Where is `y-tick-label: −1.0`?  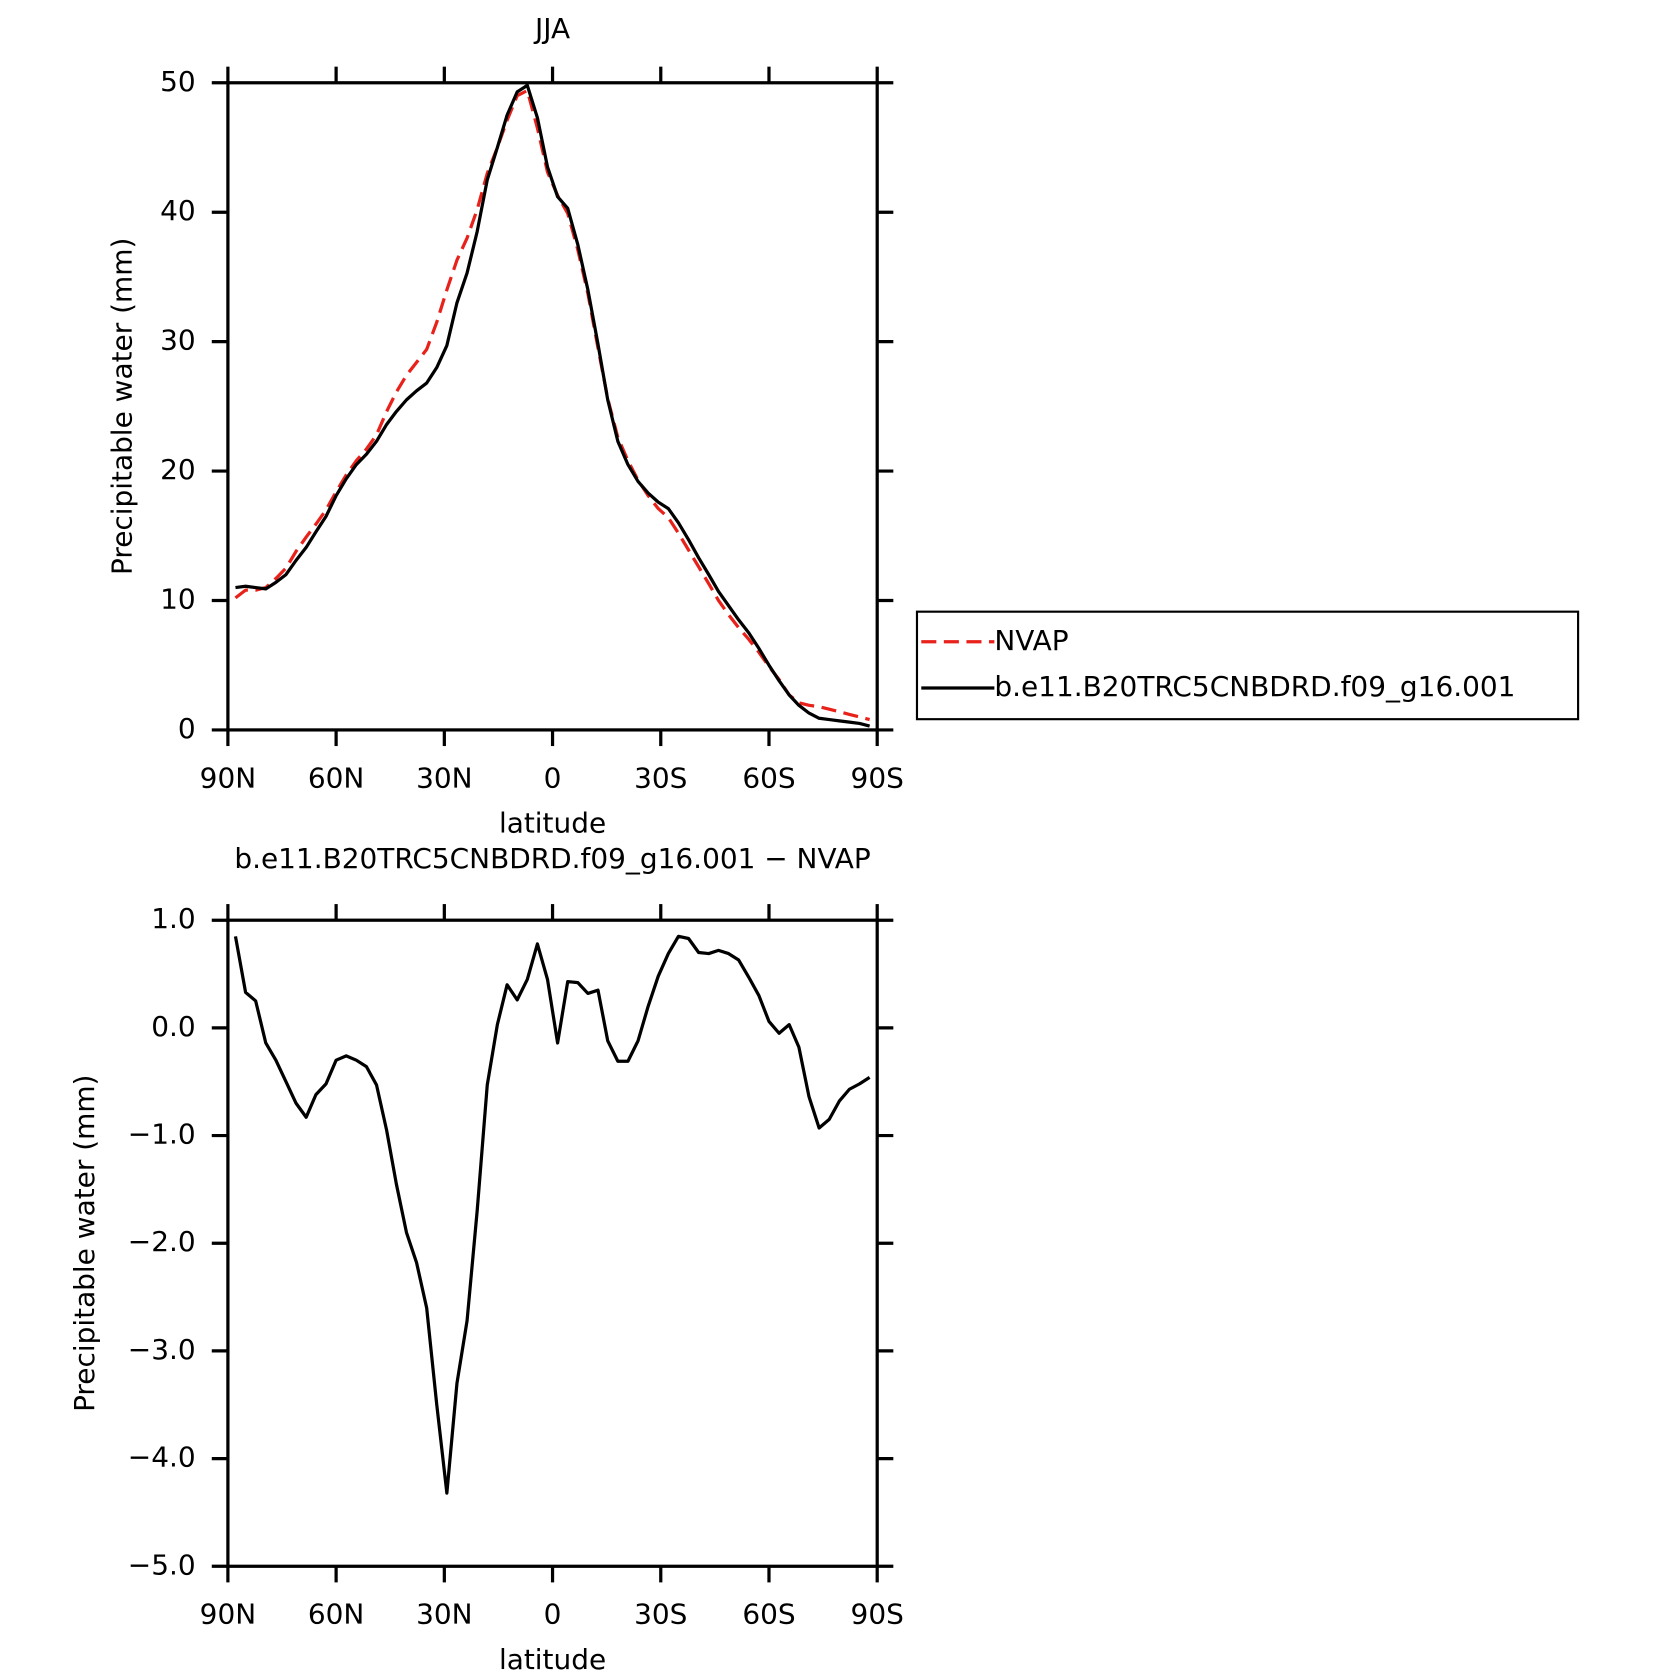
y-tick-label: −1.0 is located at coordinates (162, 1134).